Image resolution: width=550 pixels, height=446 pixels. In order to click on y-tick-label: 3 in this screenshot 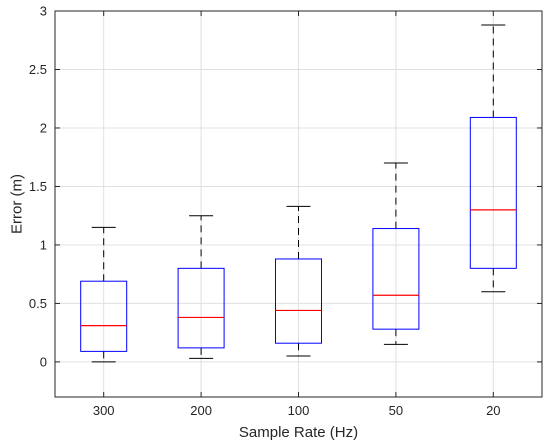, I will do `click(43, 11)`.